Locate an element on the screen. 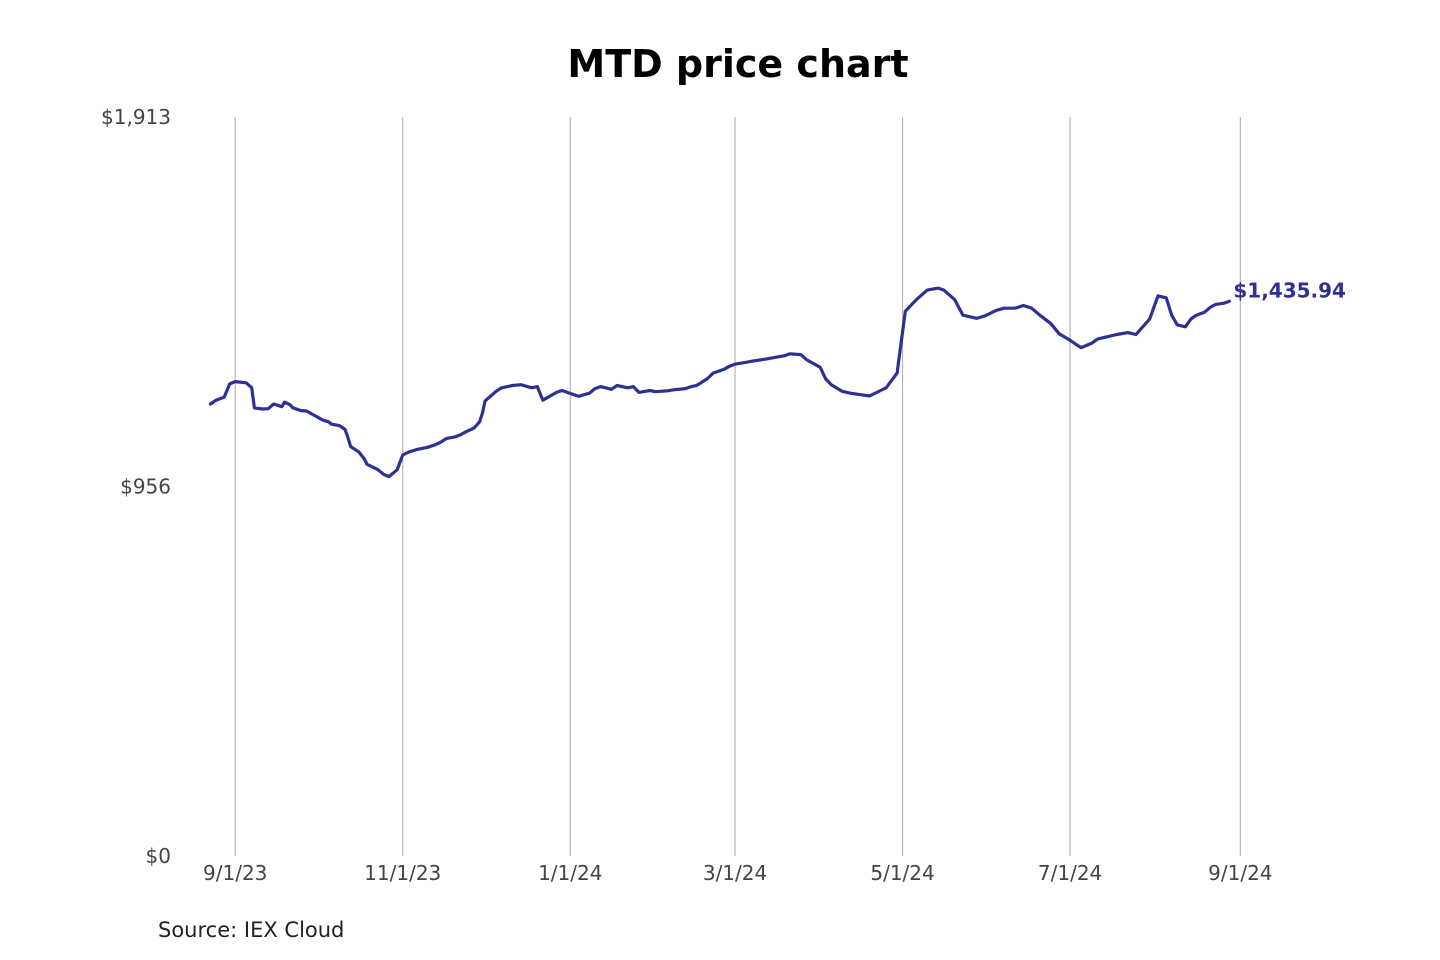  x-tick-label: 3/1/24 is located at coordinates (735, 873).